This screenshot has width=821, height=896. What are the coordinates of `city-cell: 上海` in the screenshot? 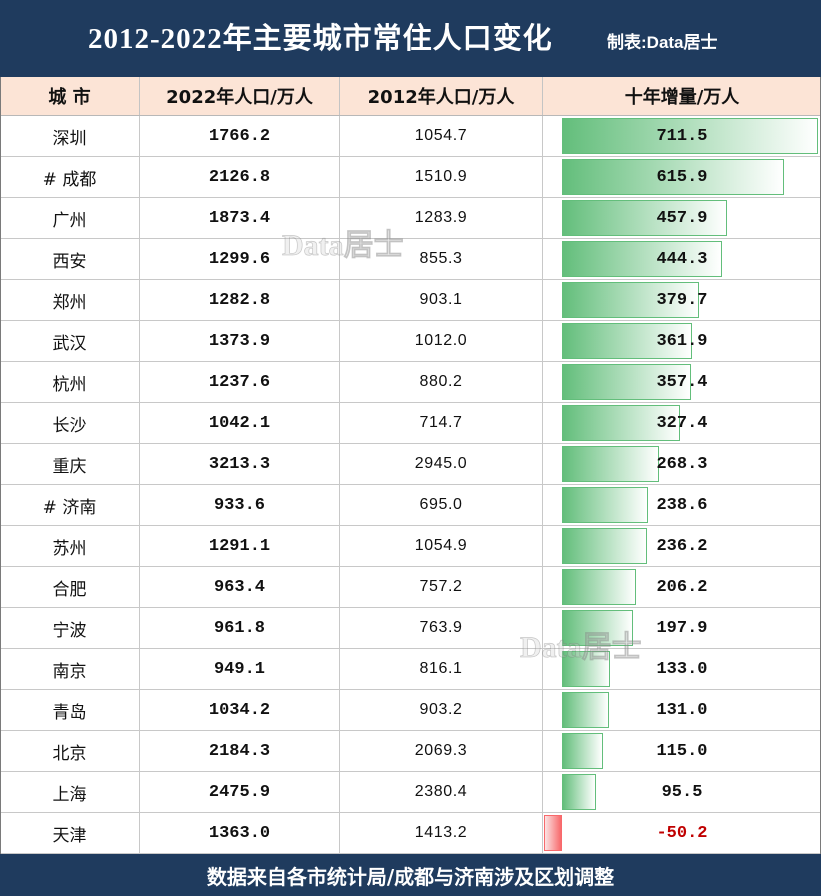 It's located at (70, 792).